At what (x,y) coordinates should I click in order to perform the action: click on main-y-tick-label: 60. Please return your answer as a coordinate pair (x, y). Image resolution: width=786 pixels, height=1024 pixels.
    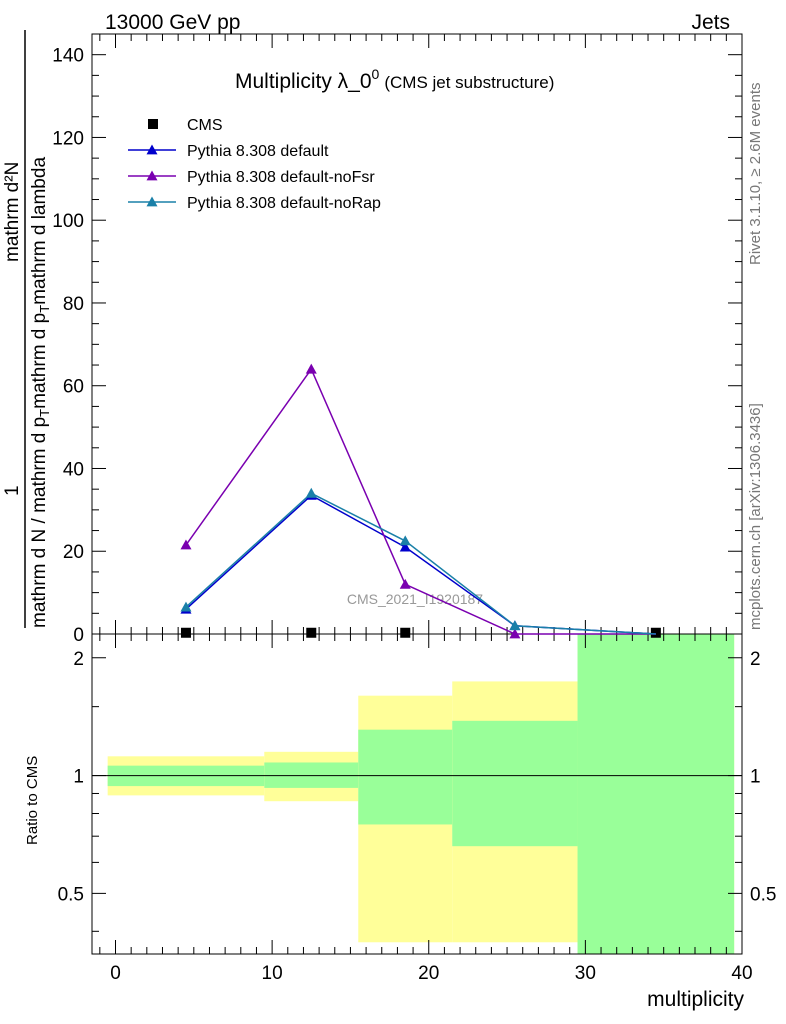
    Looking at the image, I should click on (73, 387).